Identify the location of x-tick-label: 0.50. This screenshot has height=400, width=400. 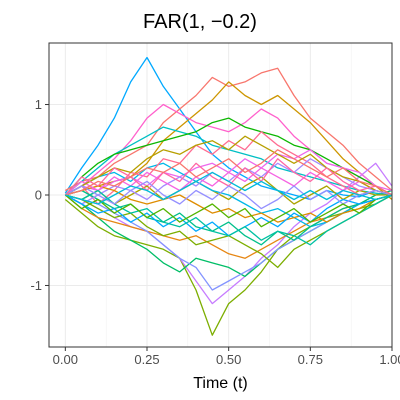
(228, 359).